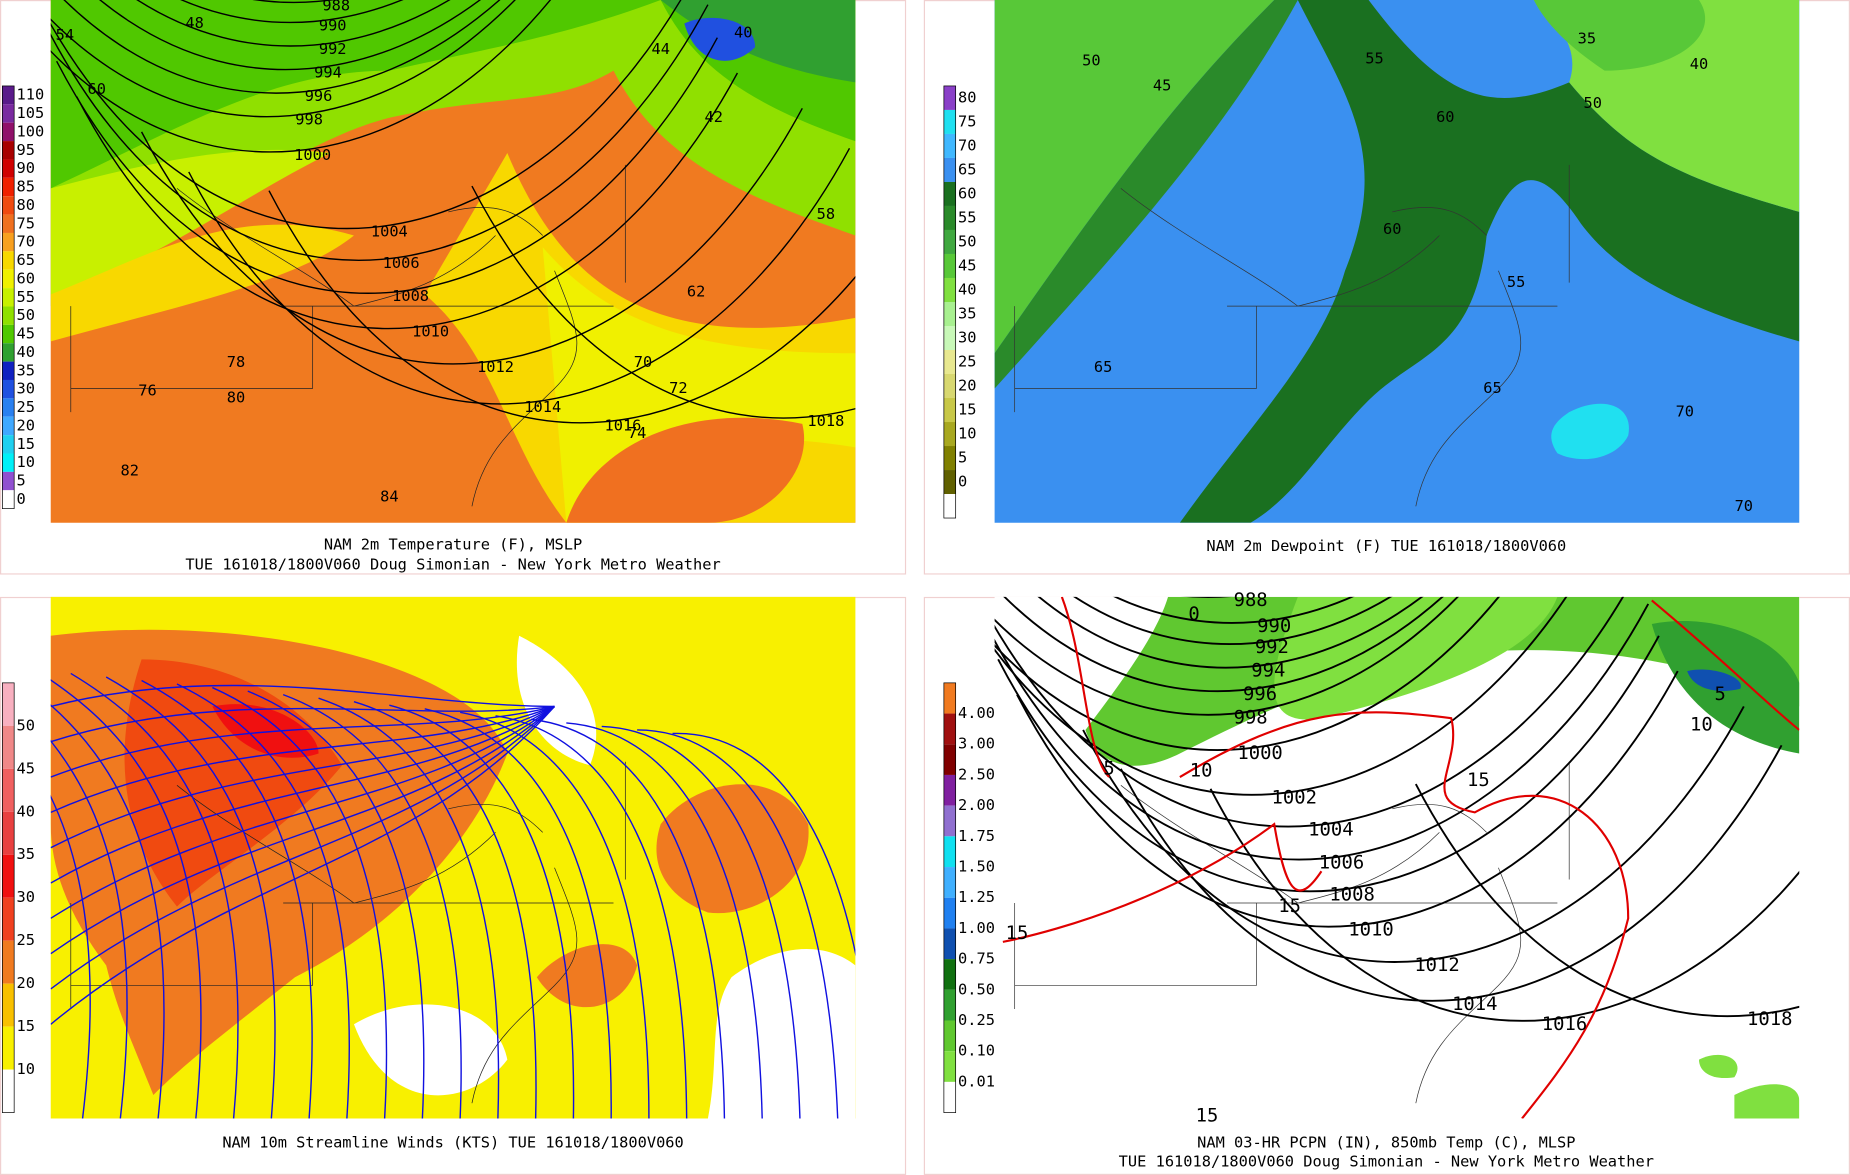 Image resolution: width=1850 pixels, height=1175 pixels. What do you see at coordinates (26, 811) in the screenshot?
I see `colorbar-label: 40` at bounding box center [26, 811].